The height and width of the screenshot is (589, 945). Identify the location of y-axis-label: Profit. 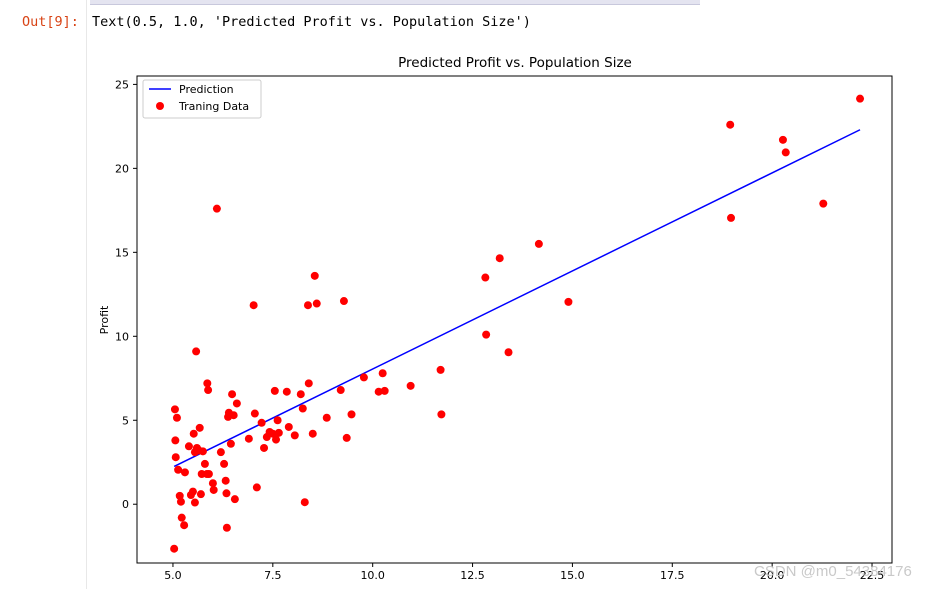
(104, 319).